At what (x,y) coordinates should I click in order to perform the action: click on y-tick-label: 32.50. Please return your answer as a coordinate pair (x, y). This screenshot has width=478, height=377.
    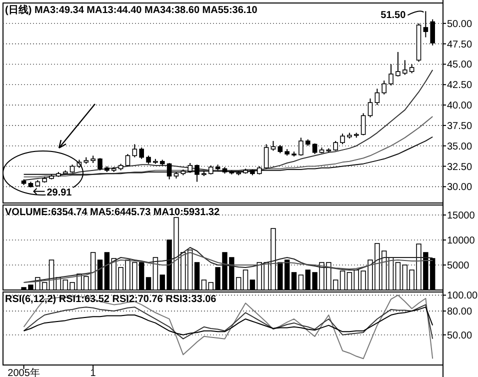
    Looking at the image, I should click on (459, 167).